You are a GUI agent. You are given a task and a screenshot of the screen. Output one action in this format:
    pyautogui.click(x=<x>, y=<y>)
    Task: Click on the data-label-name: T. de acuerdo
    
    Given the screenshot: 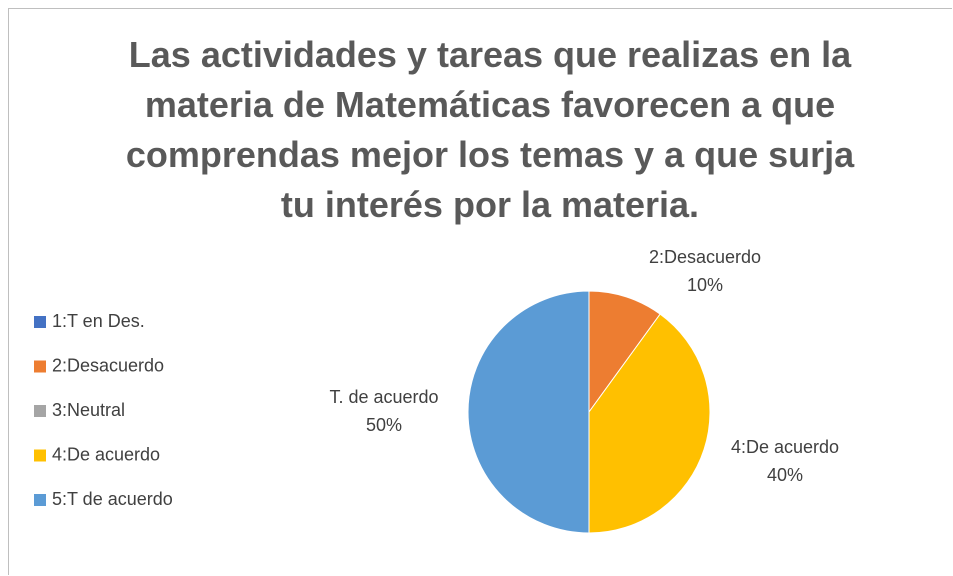 What is the action you would take?
    pyautogui.click(x=383, y=397)
    